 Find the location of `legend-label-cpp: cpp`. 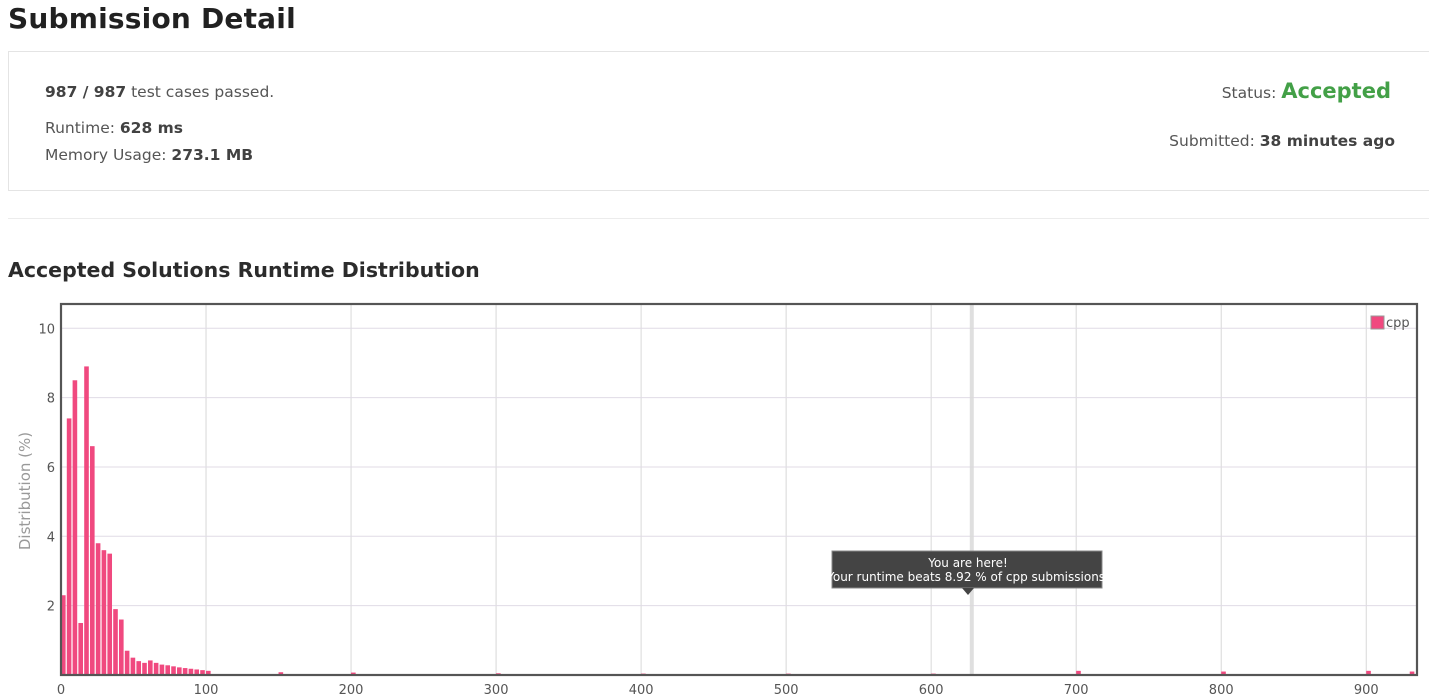

legend-label-cpp: cpp is located at coordinates (1398, 323).